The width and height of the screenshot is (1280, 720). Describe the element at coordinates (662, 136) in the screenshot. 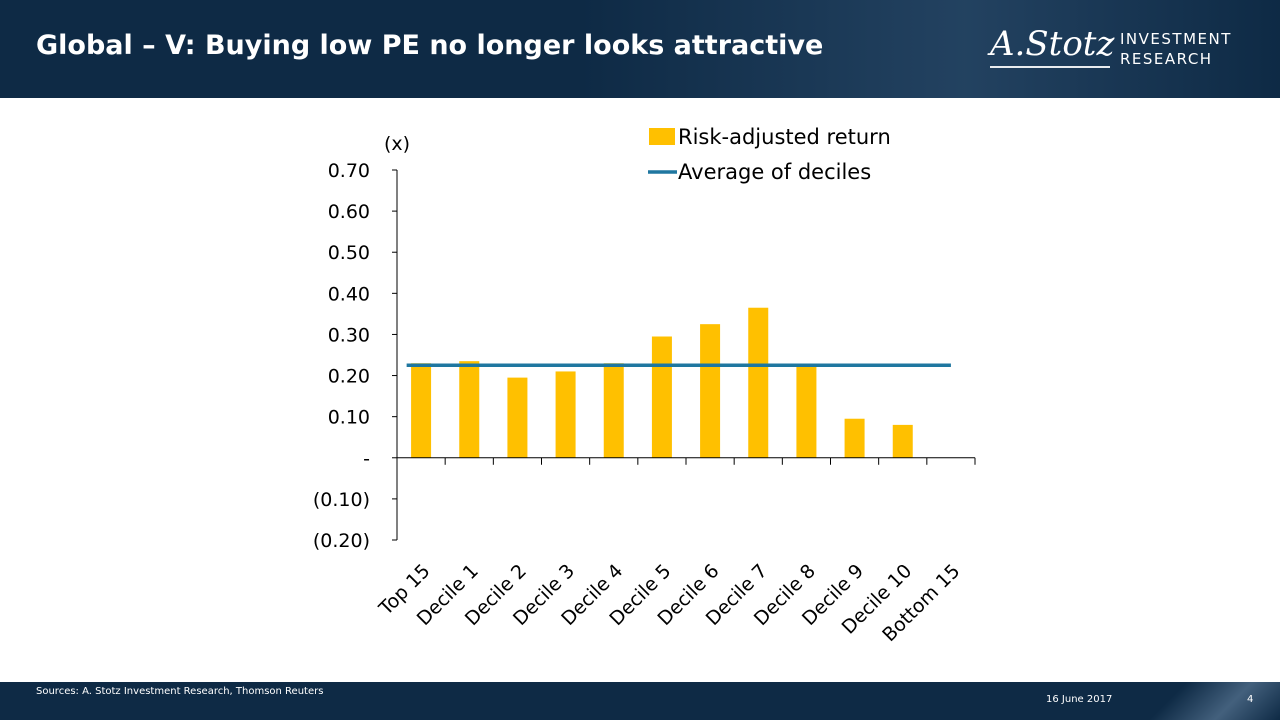

I see `legend-swatch-bar` at that location.